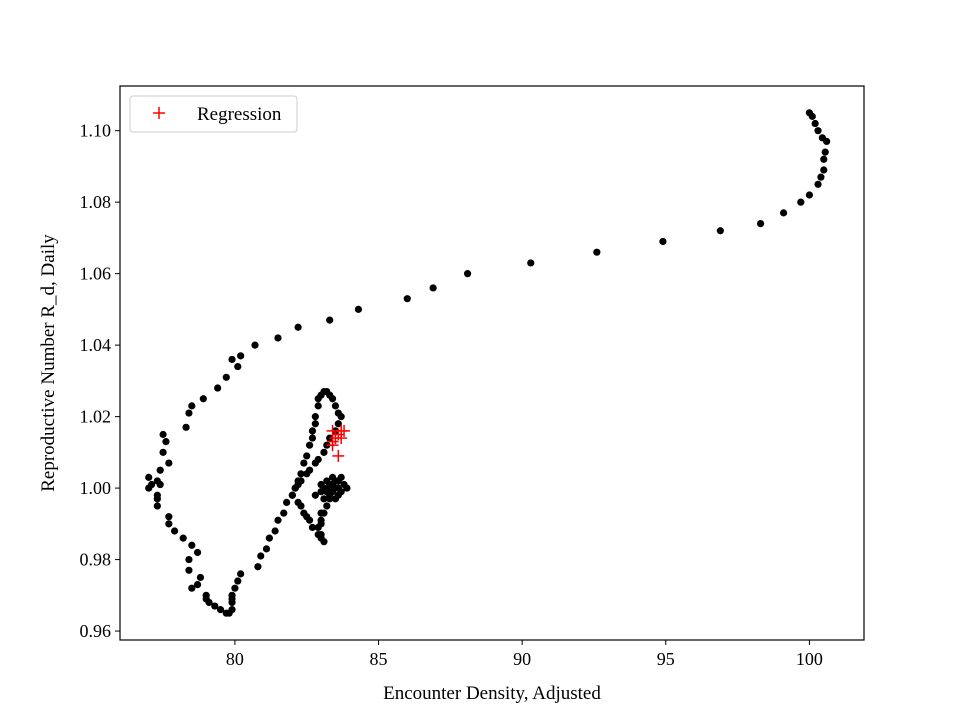 Image resolution: width=960 pixels, height=720 pixels. What do you see at coordinates (96, 202) in the screenshot?
I see `y-tick-label: 1.08` at bounding box center [96, 202].